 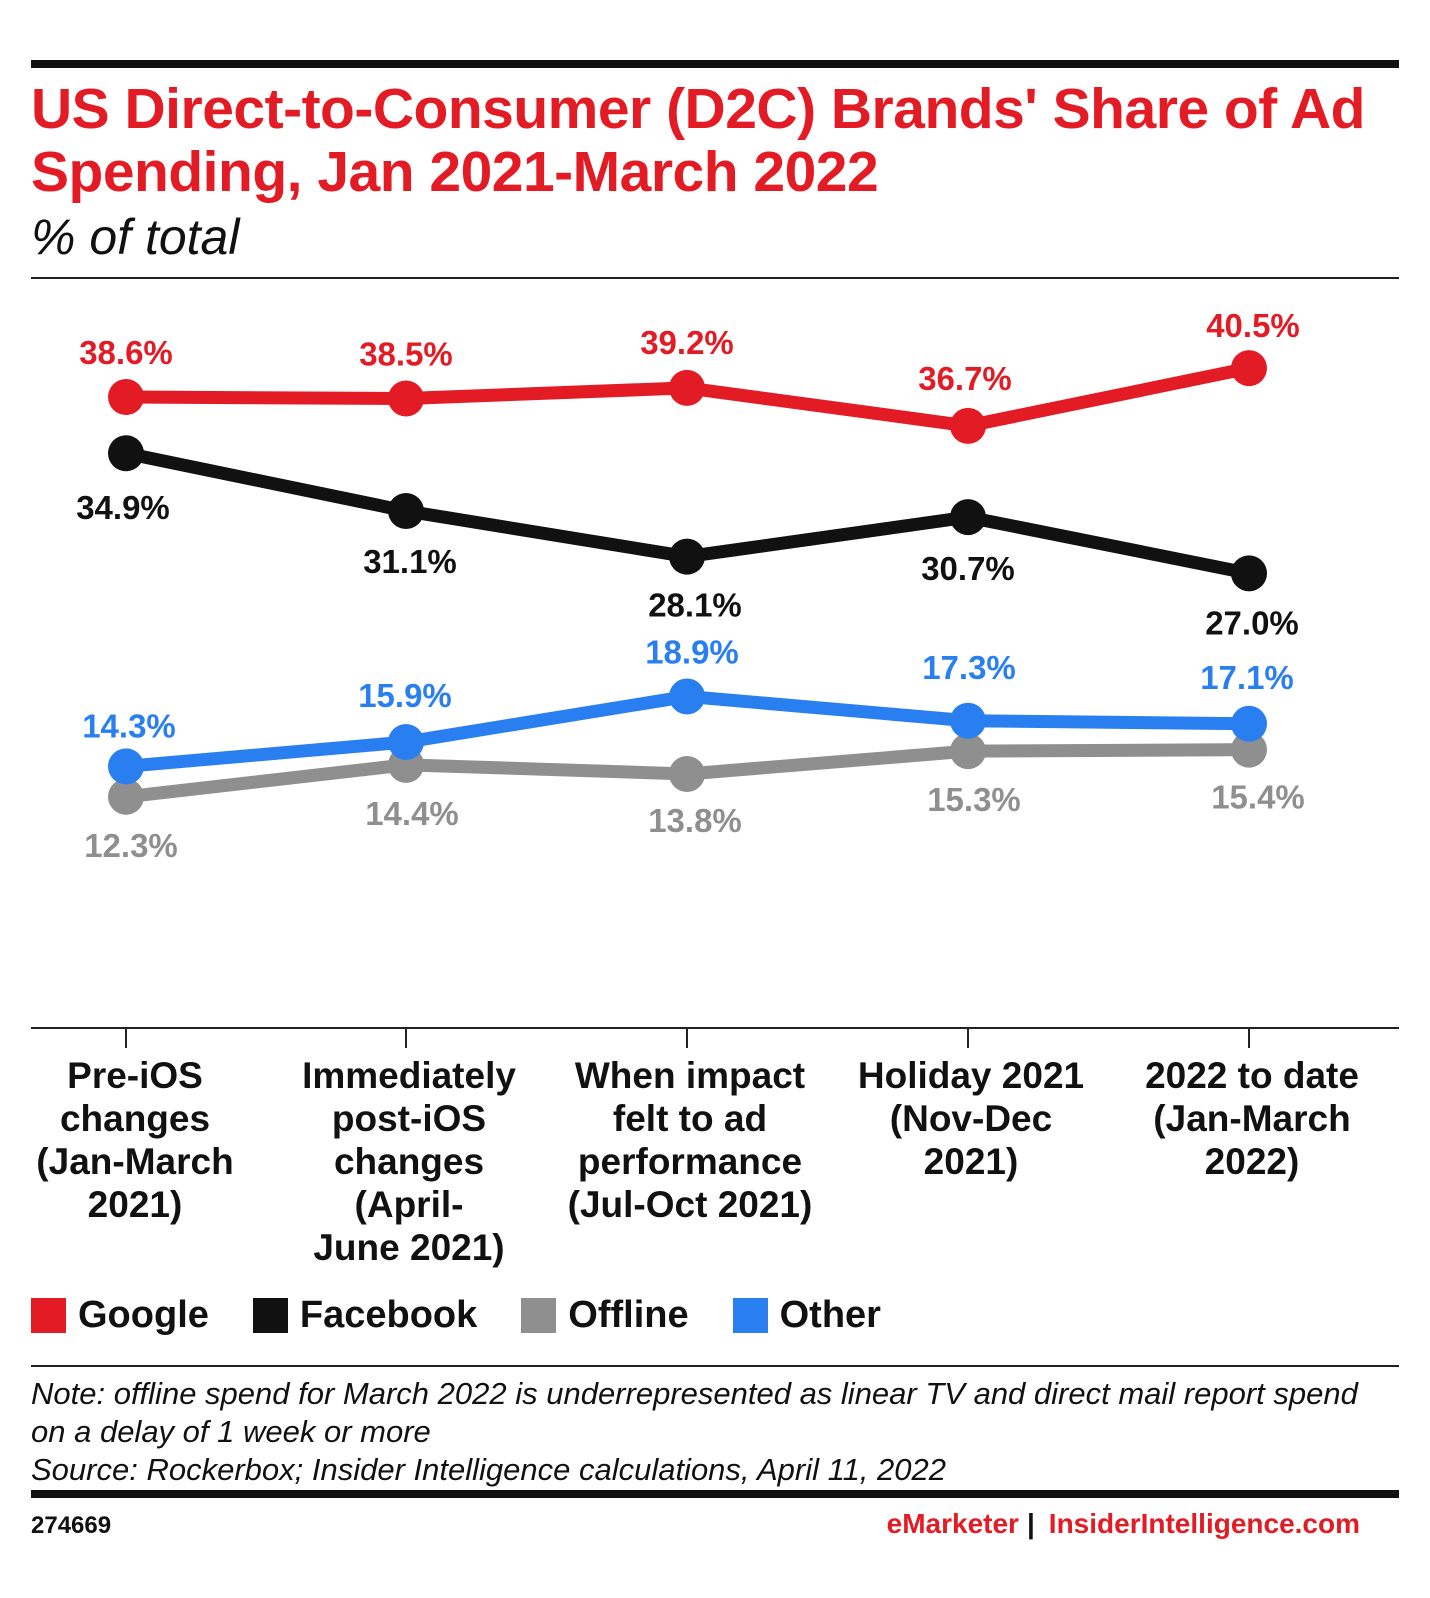 What do you see at coordinates (971, 1075) in the screenshot?
I see `x-category-line: Holiday 2021` at bounding box center [971, 1075].